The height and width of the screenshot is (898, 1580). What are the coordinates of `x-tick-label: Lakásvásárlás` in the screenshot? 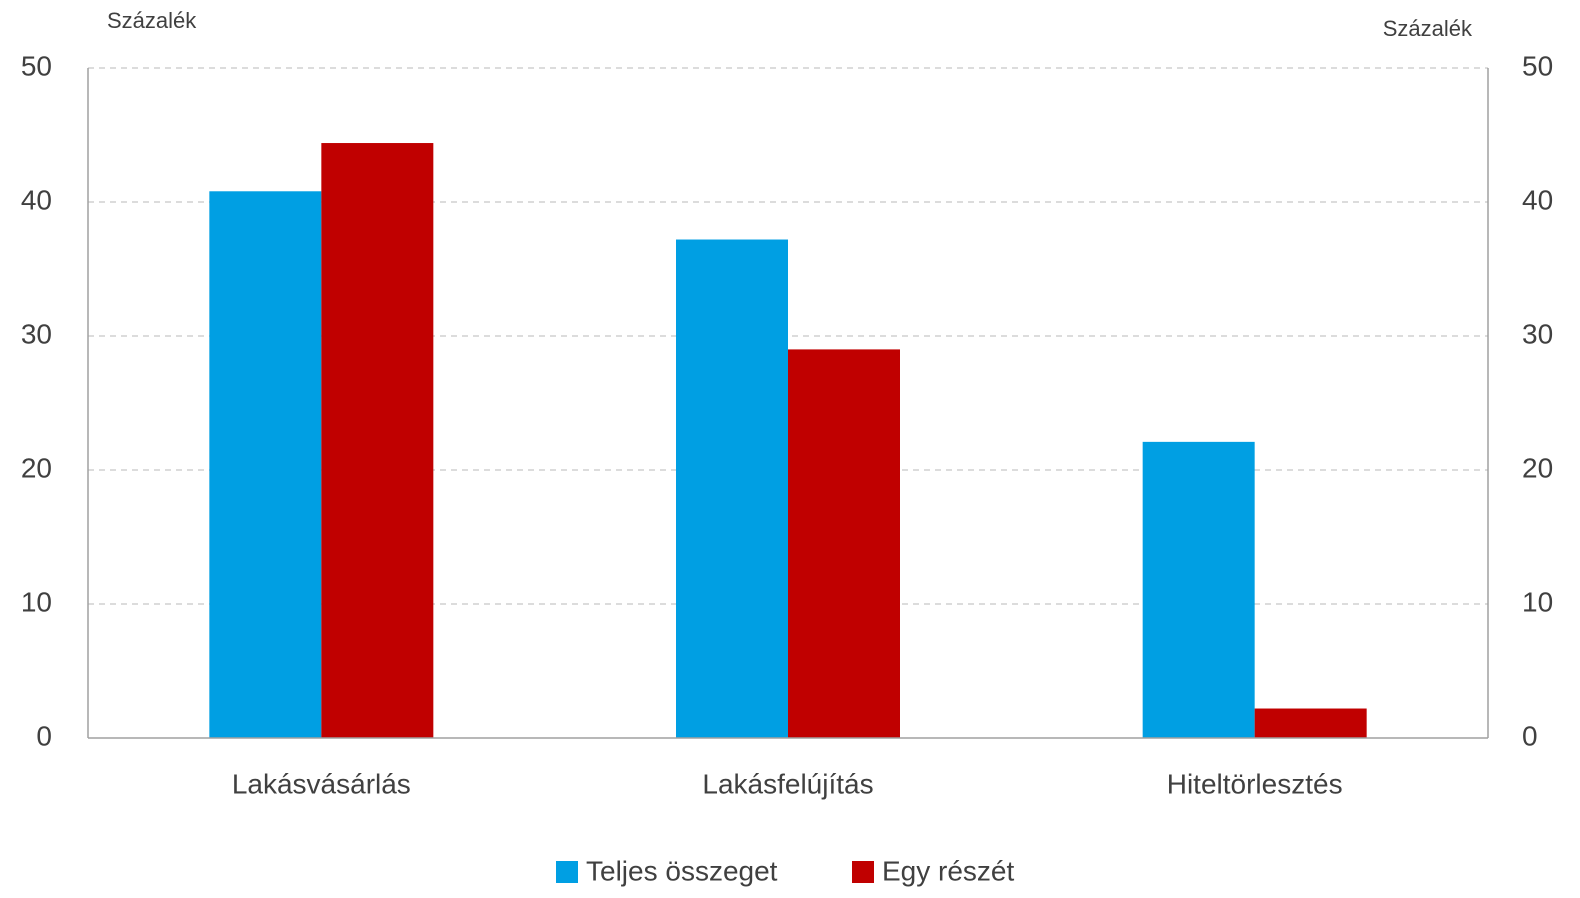 It's located at (321, 783).